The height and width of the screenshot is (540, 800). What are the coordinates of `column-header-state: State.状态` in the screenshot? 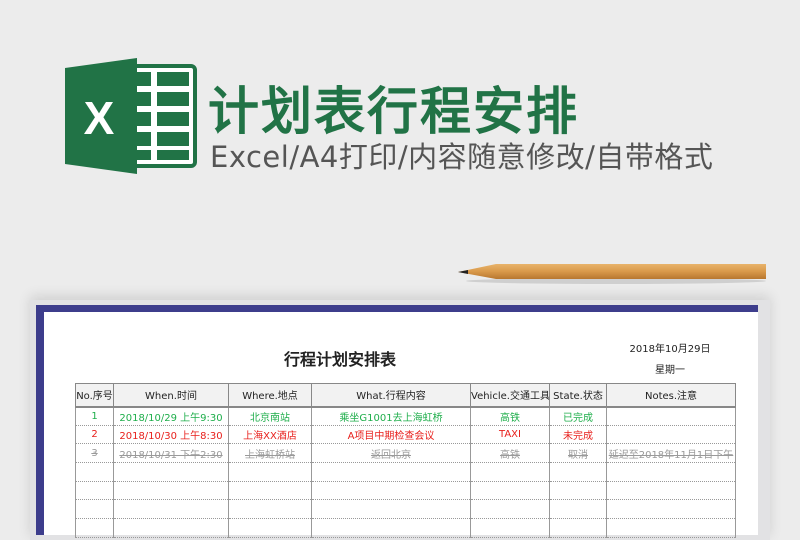 It's located at (578, 395).